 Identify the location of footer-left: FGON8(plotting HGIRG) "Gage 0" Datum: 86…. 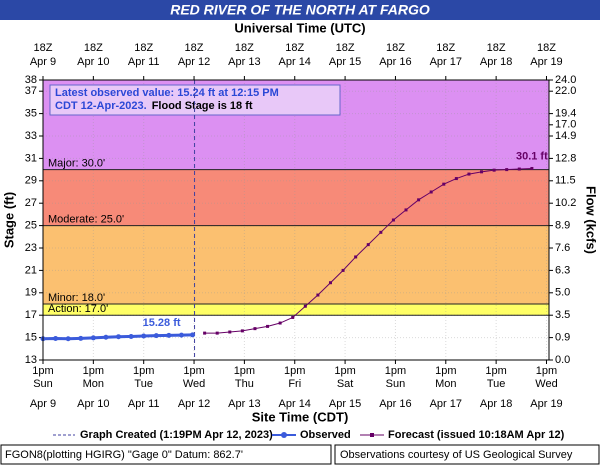
(124, 455).